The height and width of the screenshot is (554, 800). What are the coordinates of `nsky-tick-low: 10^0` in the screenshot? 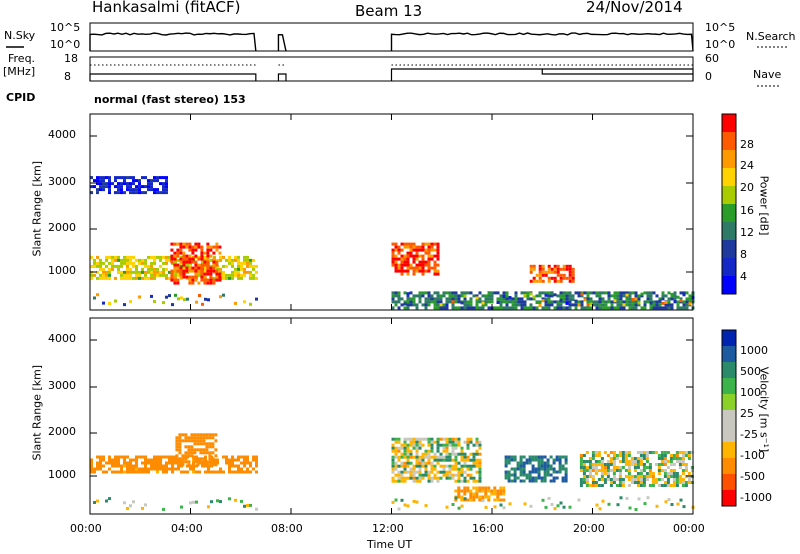 It's located at (65, 44).